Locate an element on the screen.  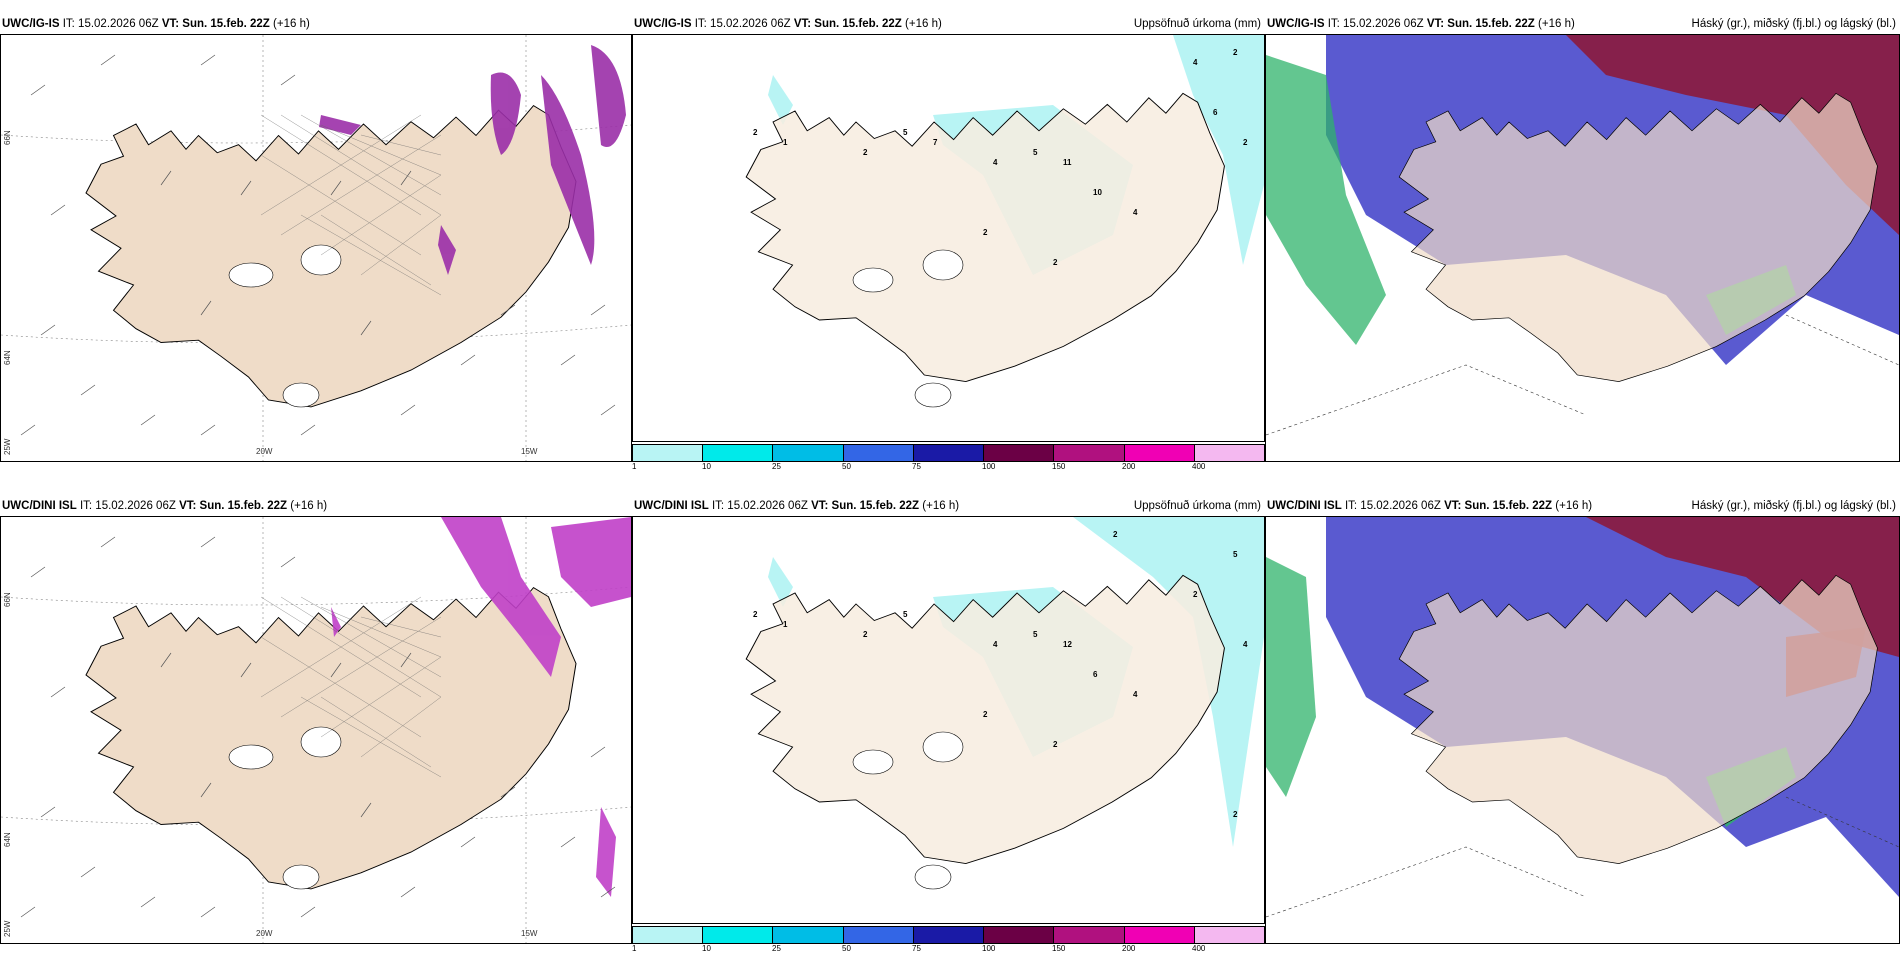
precip-map-svg: 2 1 2 5 7 4 5 11 4 2 6 2 10 4 2 2 is located at coordinates (1004, 221).